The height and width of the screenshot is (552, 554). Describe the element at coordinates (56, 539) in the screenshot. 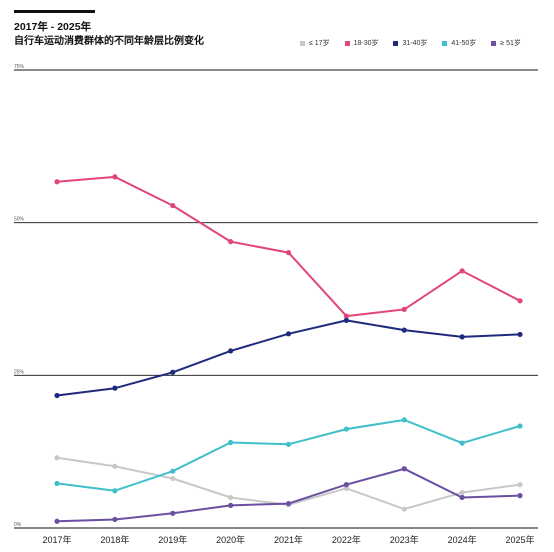

I see `x-tick-label: 2017年` at that location.